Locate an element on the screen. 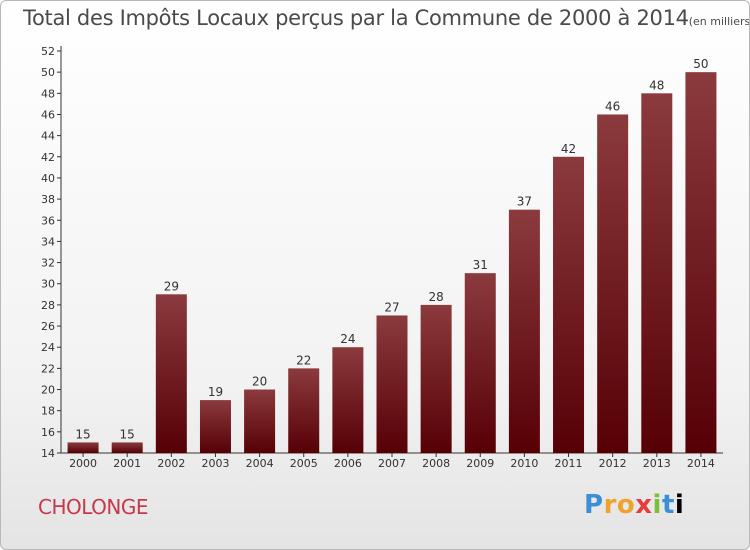  bar-2012 is located at coordinates (613, 283).